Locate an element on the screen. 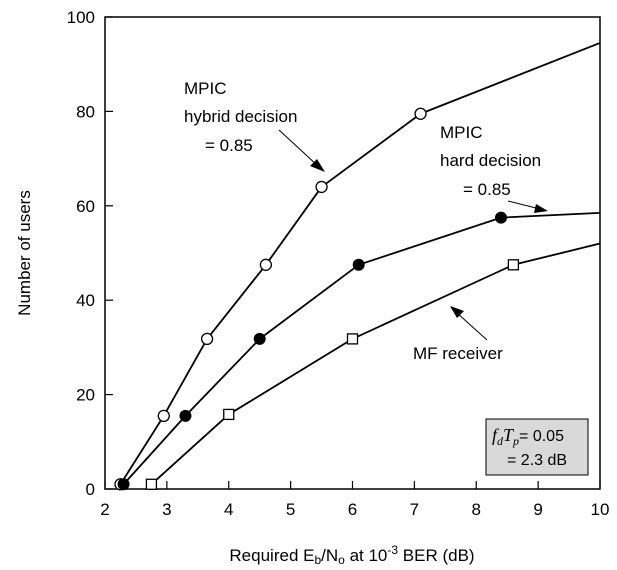 This screenshot has height=570, width=617. annotation-hard-arrowhead is located at coordinates (541, 208).